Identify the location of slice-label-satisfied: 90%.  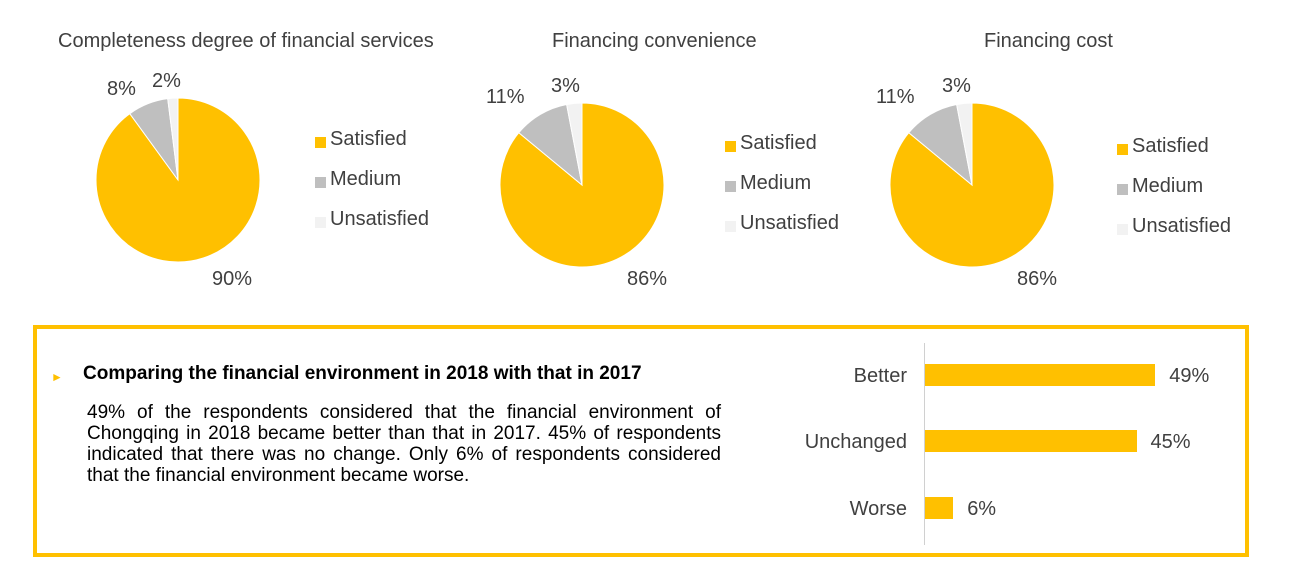
(232, 279).